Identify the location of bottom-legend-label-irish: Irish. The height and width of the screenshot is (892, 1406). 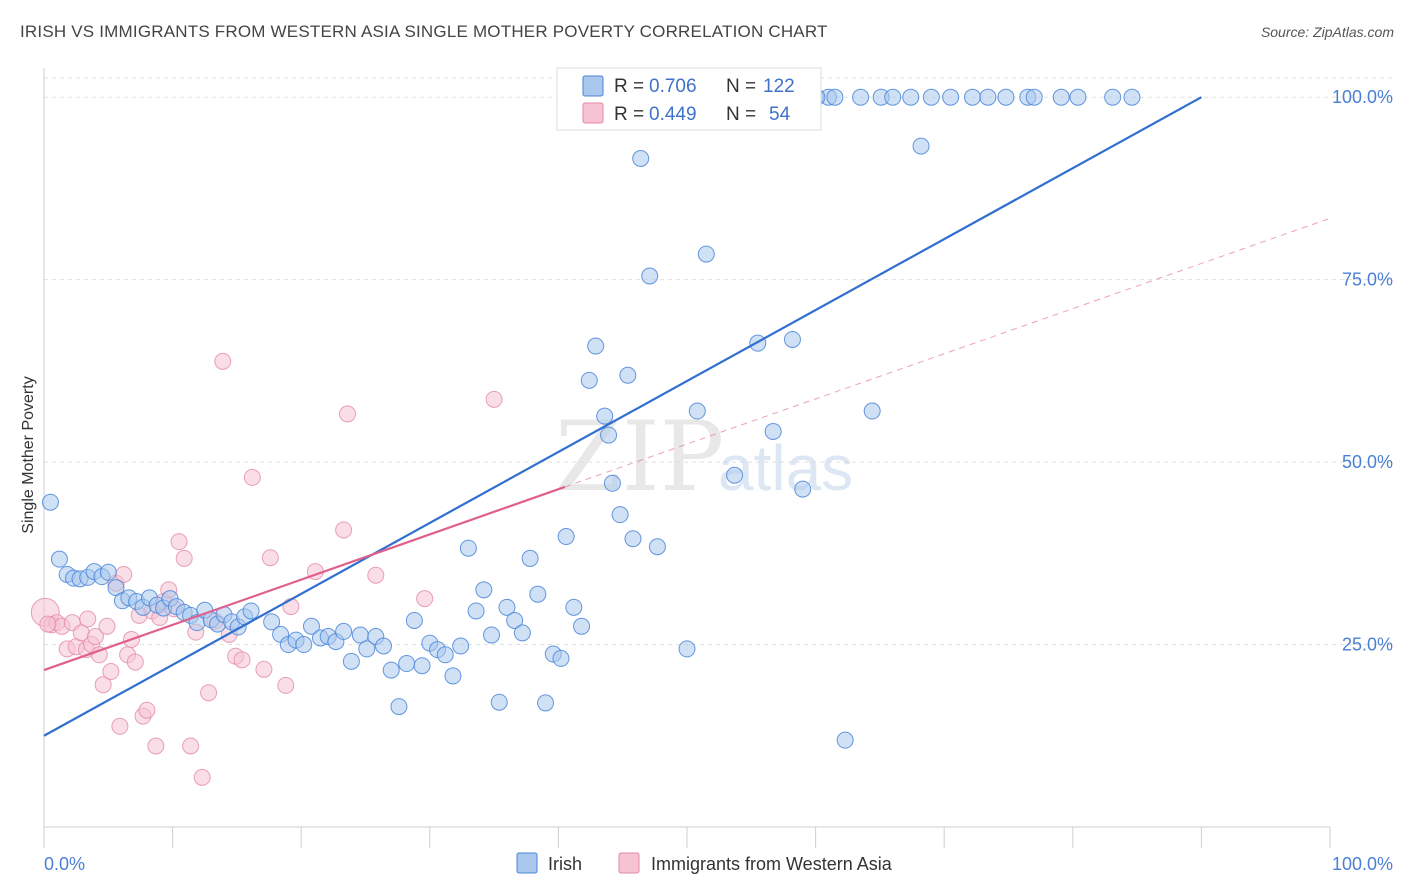
(565, 864).